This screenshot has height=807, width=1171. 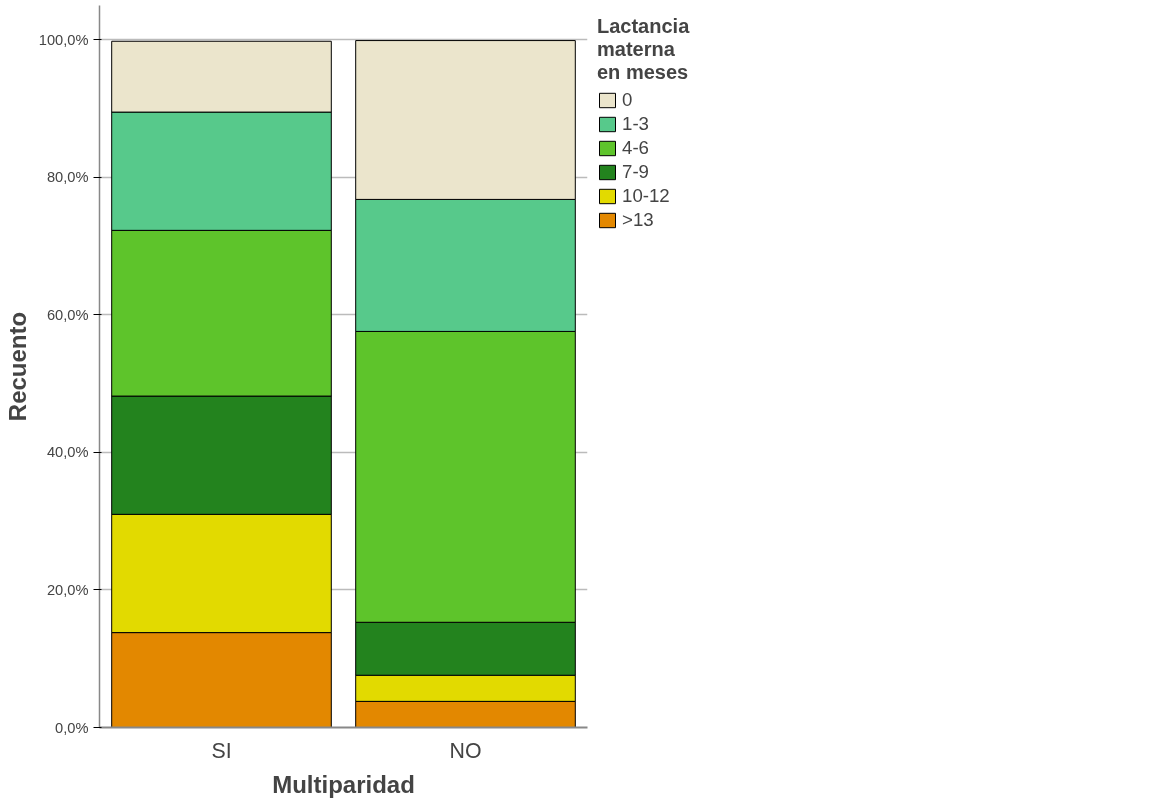 I want to click on legend-title: Lactancia materna en meses, so click(x=643, y=49).